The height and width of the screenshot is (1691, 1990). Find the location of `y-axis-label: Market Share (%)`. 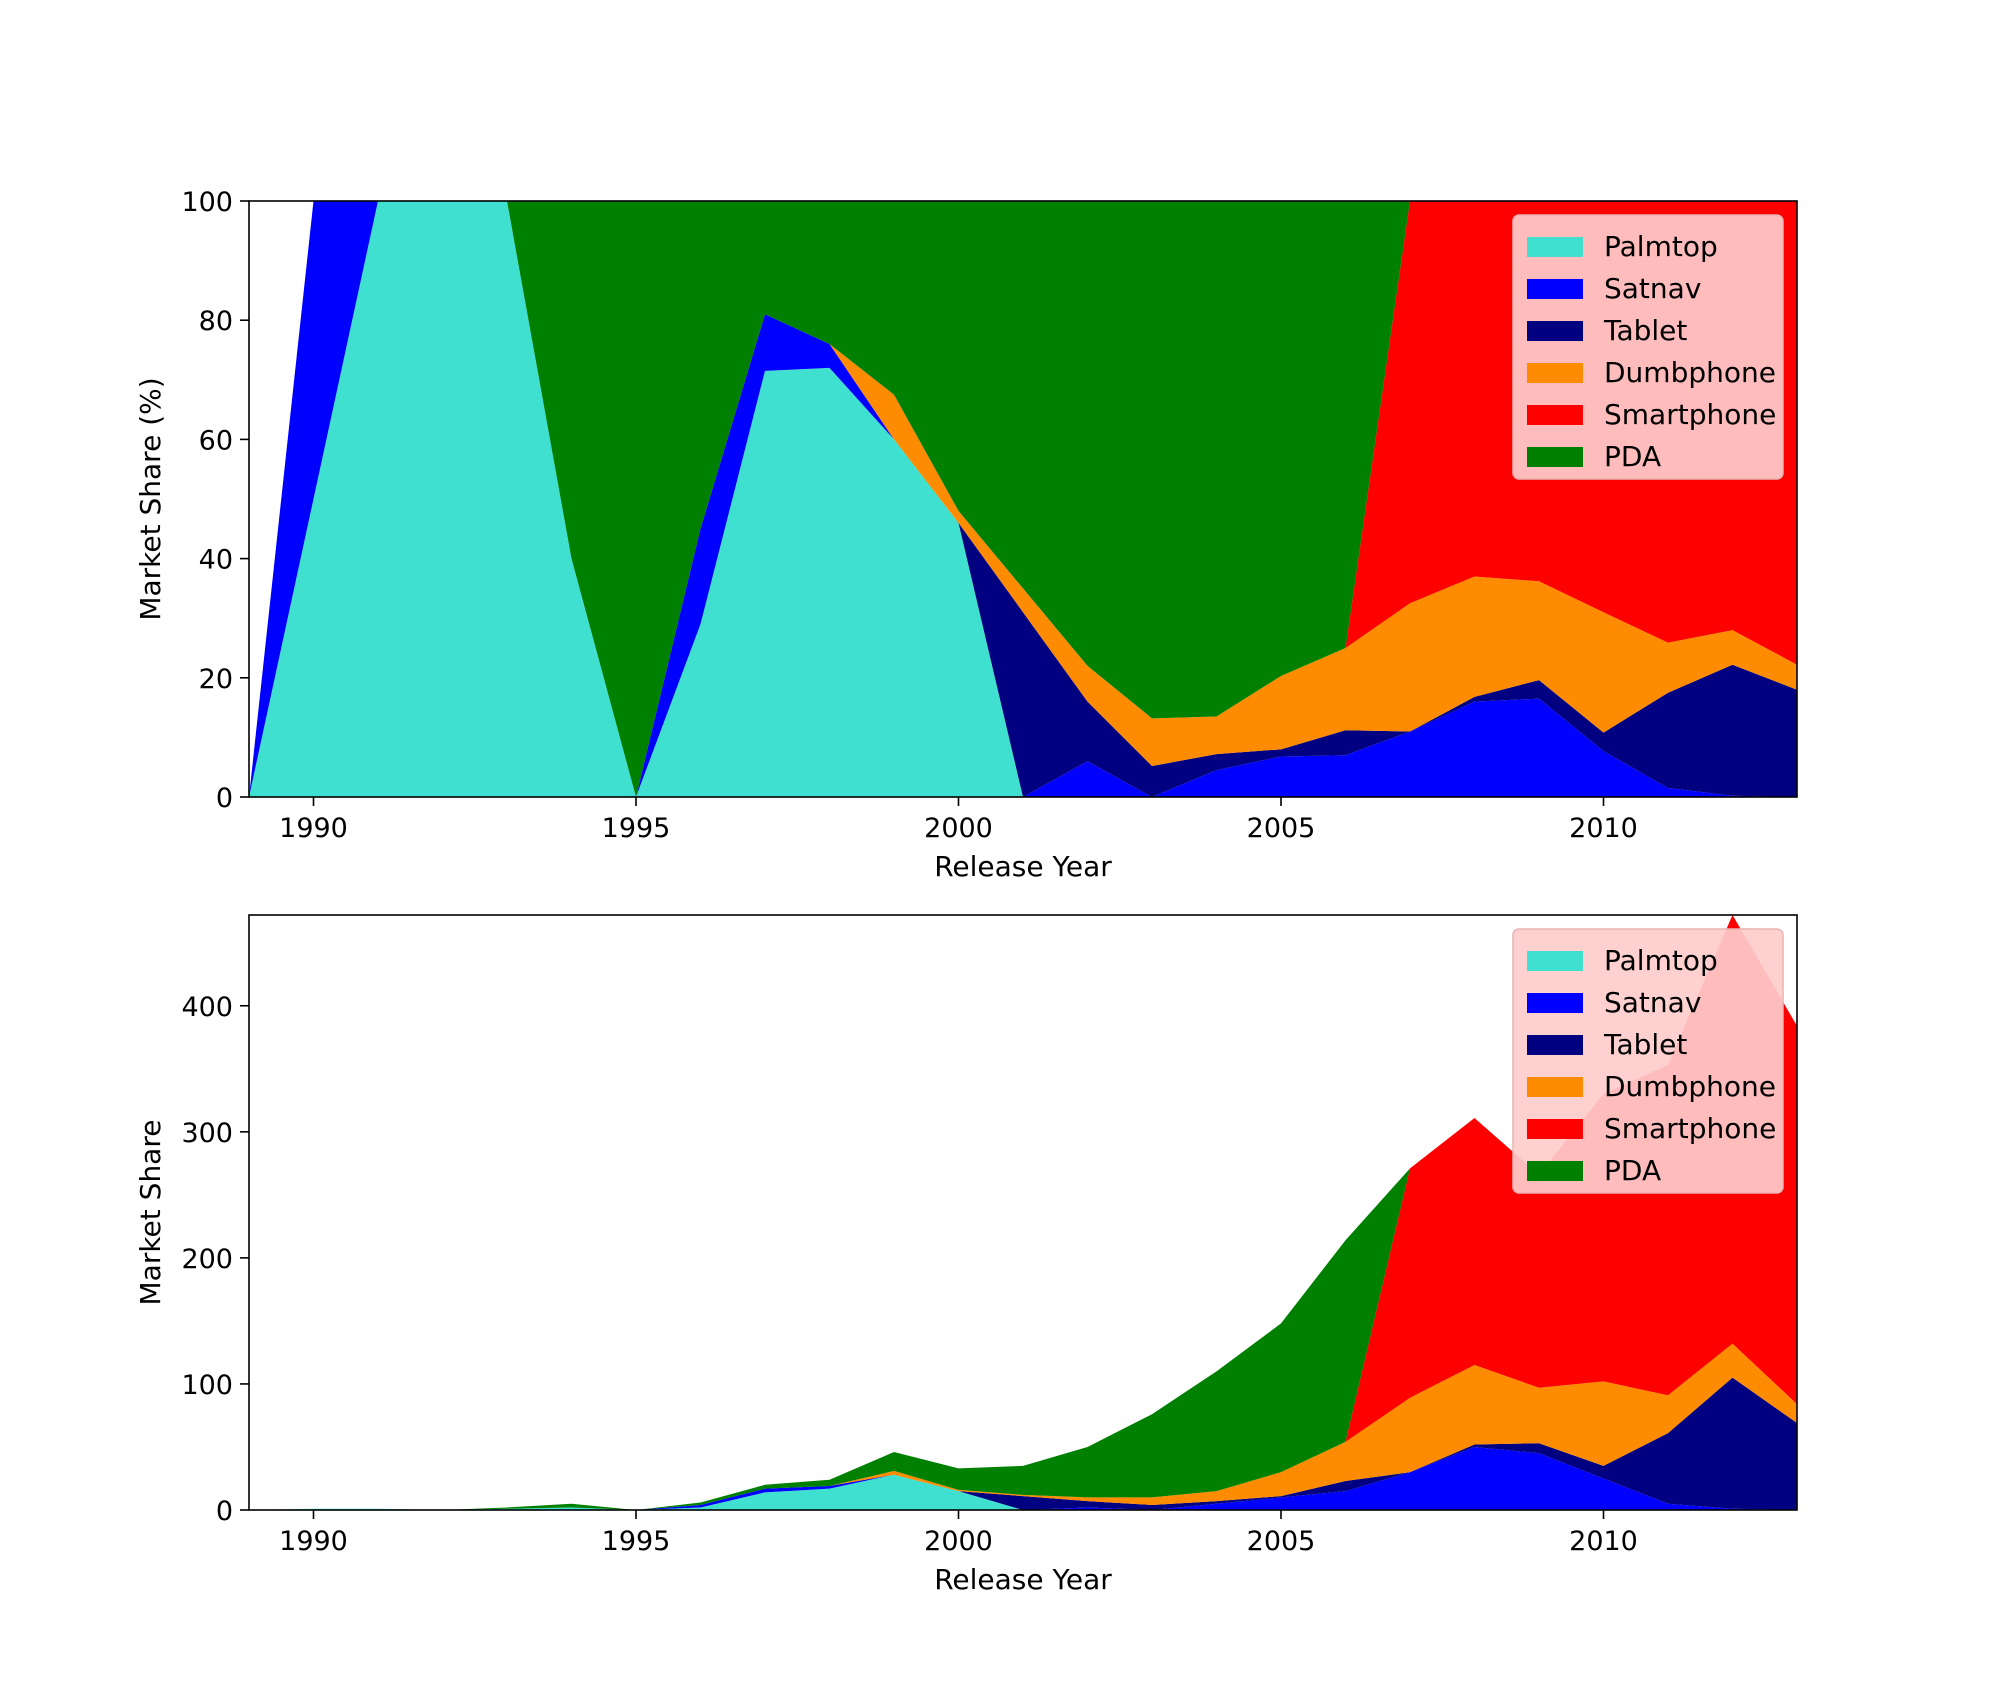

y-axis-label: Market Share (%) is located at coordinates (150, 498).